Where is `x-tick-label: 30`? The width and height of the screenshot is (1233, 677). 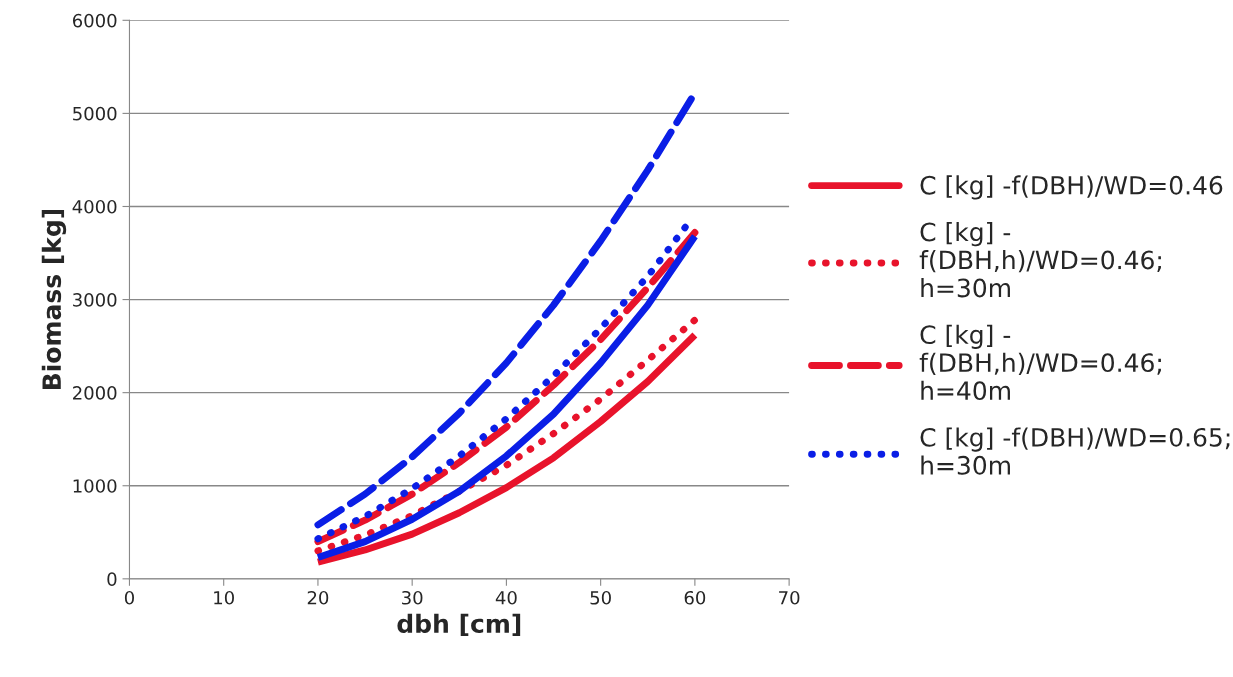
x-tick-label: 30 is located at coordinates (412, 597).